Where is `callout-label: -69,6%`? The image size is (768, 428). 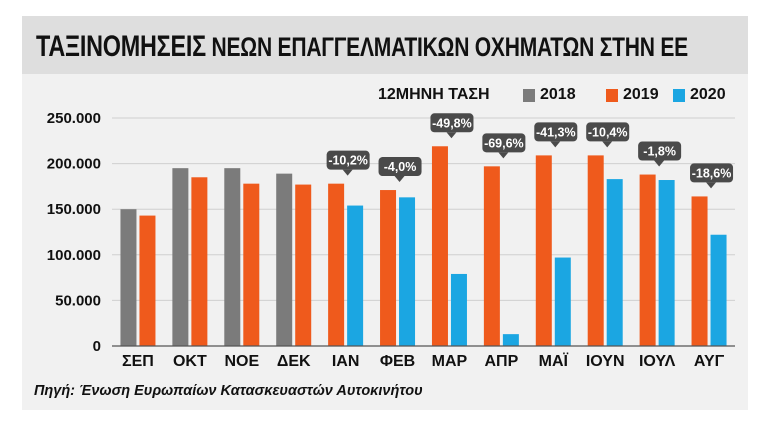 callout-label: -69,6% is located at coordinates (504, 143).